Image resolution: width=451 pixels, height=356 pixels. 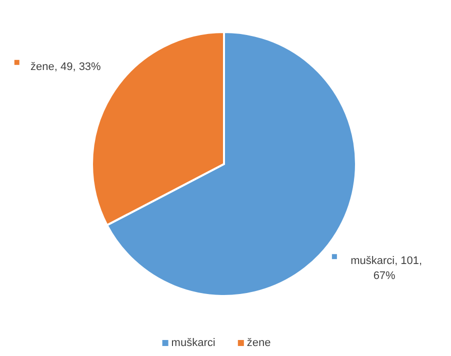 I want to click on data-label: žene, 49, 33%, so click(x=66, y=66).